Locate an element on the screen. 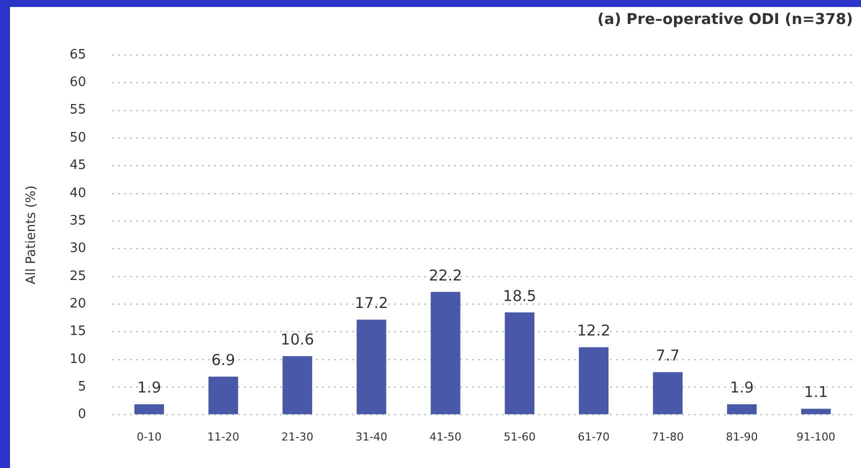 The height and width of the screenshot is (468, 861). x-tick-label: 71-80 is located at coordinates (668, 437).